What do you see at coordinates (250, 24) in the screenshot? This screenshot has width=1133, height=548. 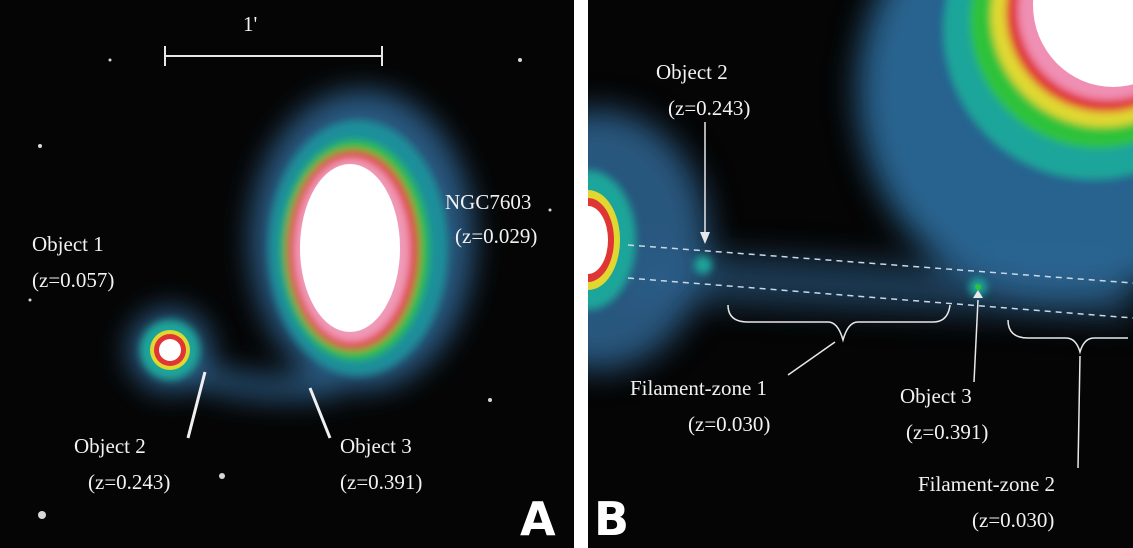 I see `scale-label: 1'` at bounding box center [250, 24].